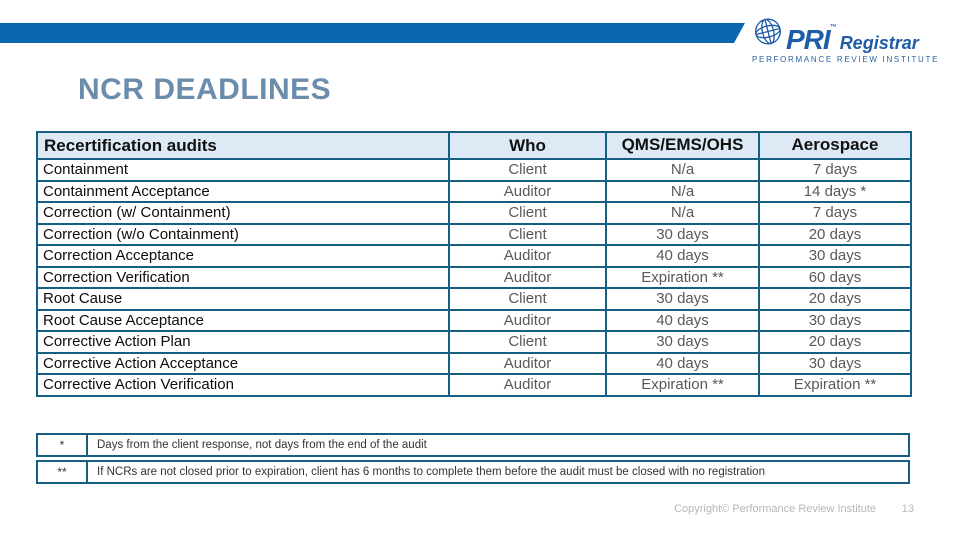 This screenshot has width=960, height=540. What do you see at coordinates (243, 191) in the screenshot?
I see `row-label-cell: Containment Acceptance` at bounding box center [243, 191].